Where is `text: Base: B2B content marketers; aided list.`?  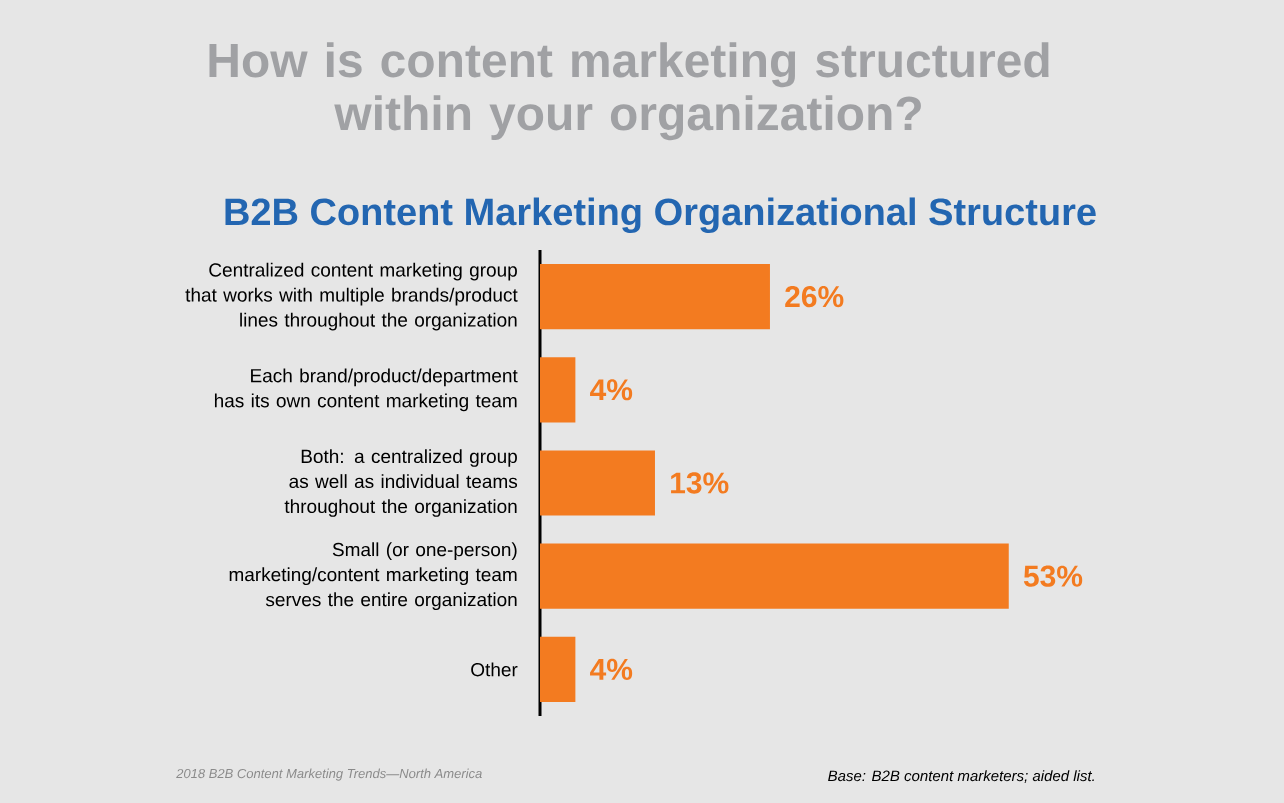 text: Base: B2B content marketers; aided list. is located at coordinates (961, 776).